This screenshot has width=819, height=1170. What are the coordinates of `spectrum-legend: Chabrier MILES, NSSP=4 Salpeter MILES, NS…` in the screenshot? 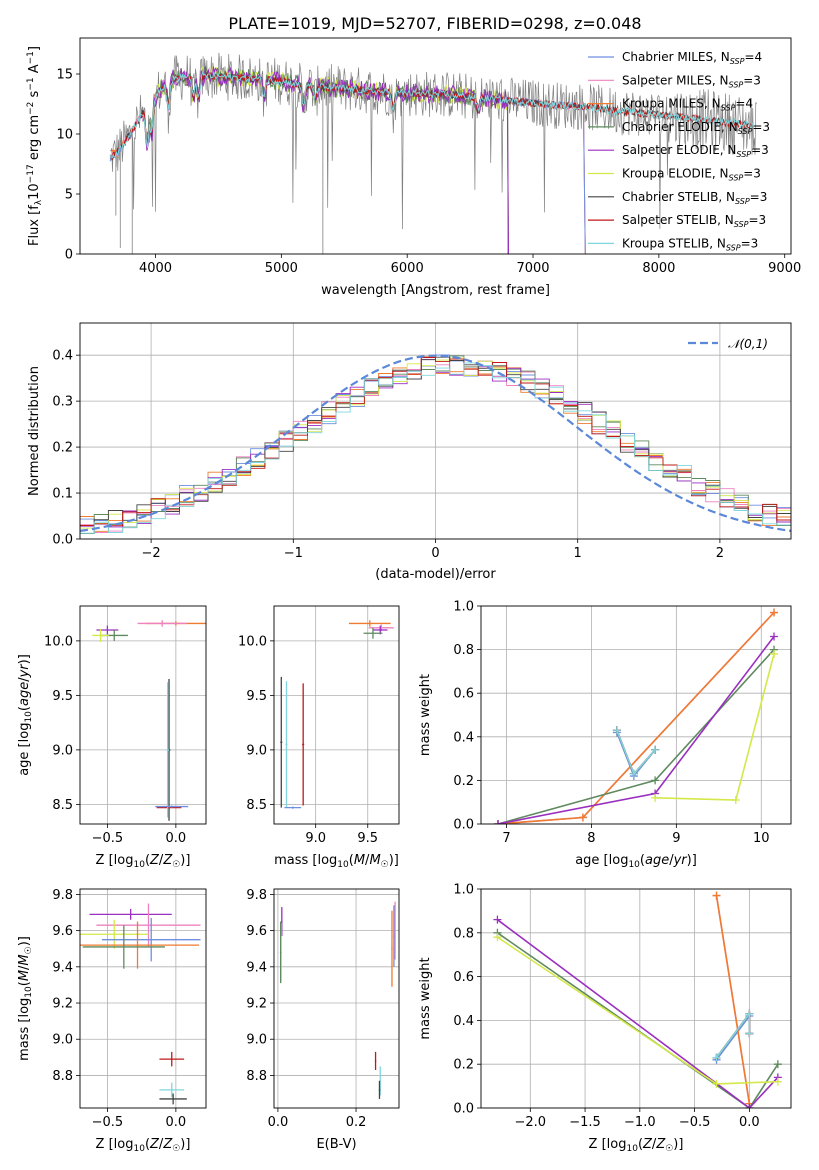 It's located at (679, 151).